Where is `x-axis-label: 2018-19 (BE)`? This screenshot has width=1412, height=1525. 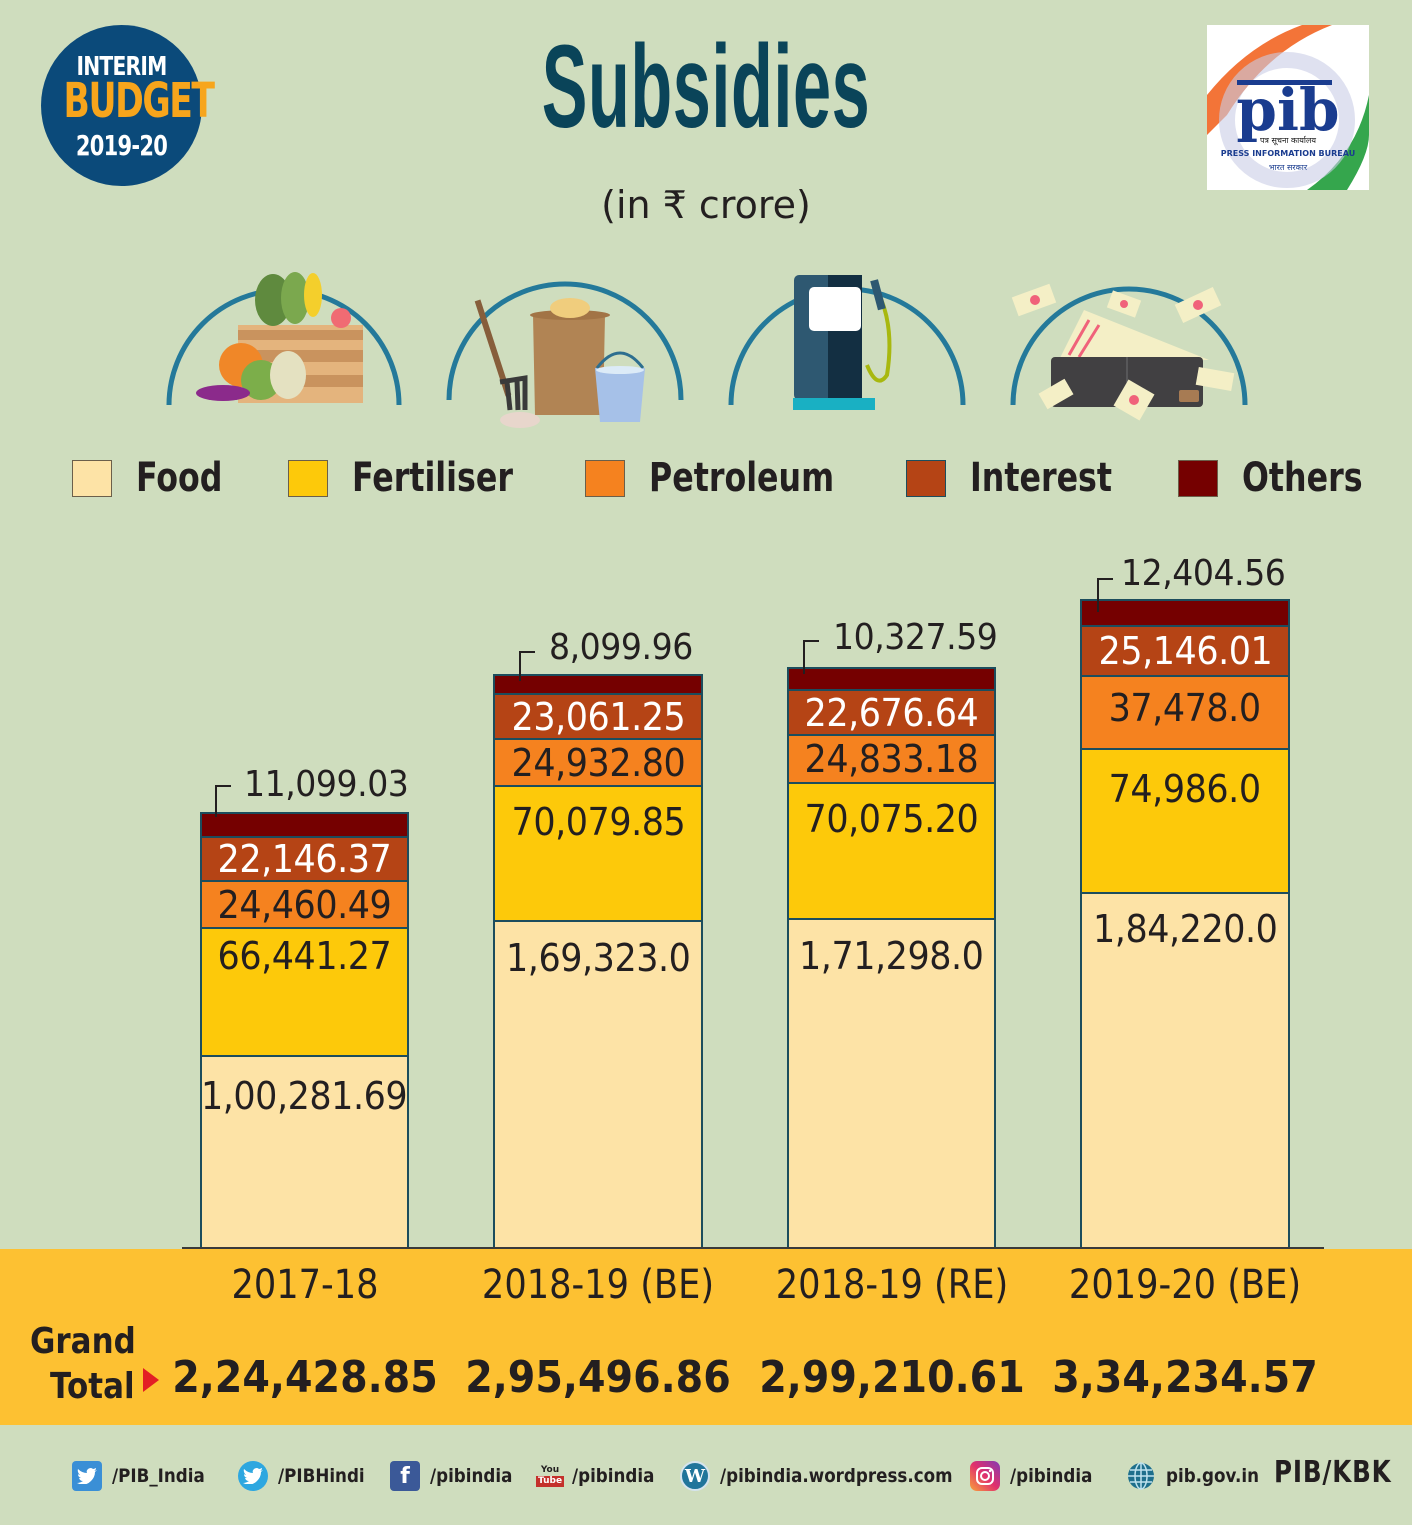 x-axis-label: 2018-19 (BE) is located at coordinates (598, 1285).